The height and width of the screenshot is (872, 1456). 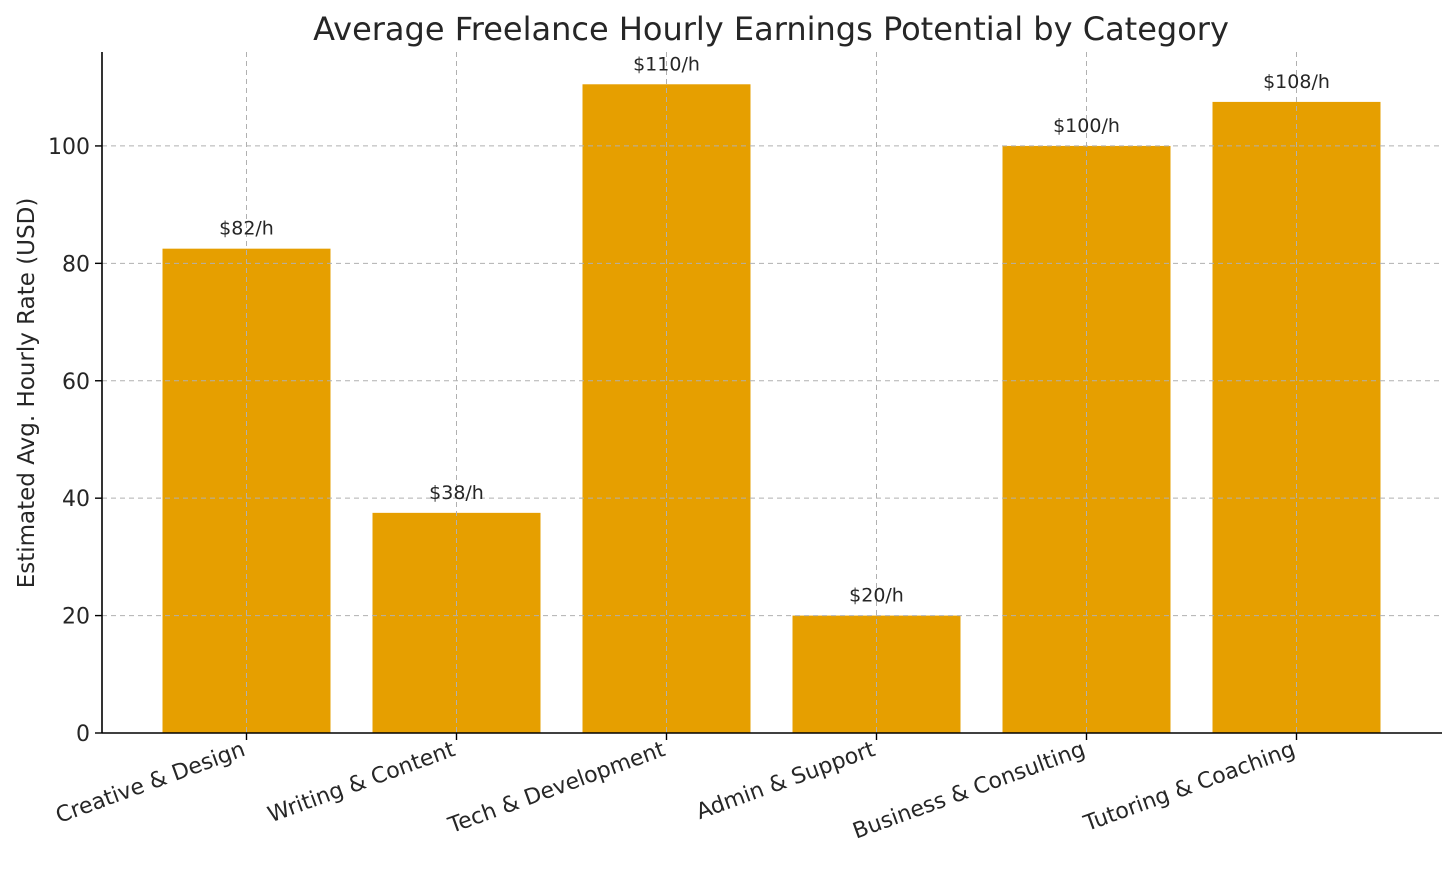 What do you see at coordinates (1189, 787) in the screenshot?
I see `x-tick-label: Tutoring & Coaching` at bounding box center [1189, 787].